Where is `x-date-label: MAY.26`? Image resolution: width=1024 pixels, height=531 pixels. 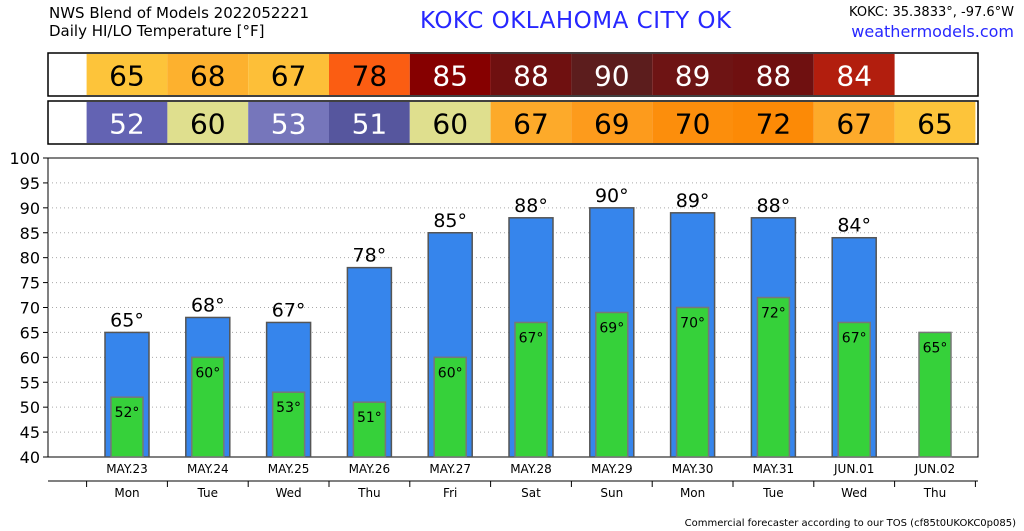
x-date-label: MAY.26 is located at coordinates (370, 469).